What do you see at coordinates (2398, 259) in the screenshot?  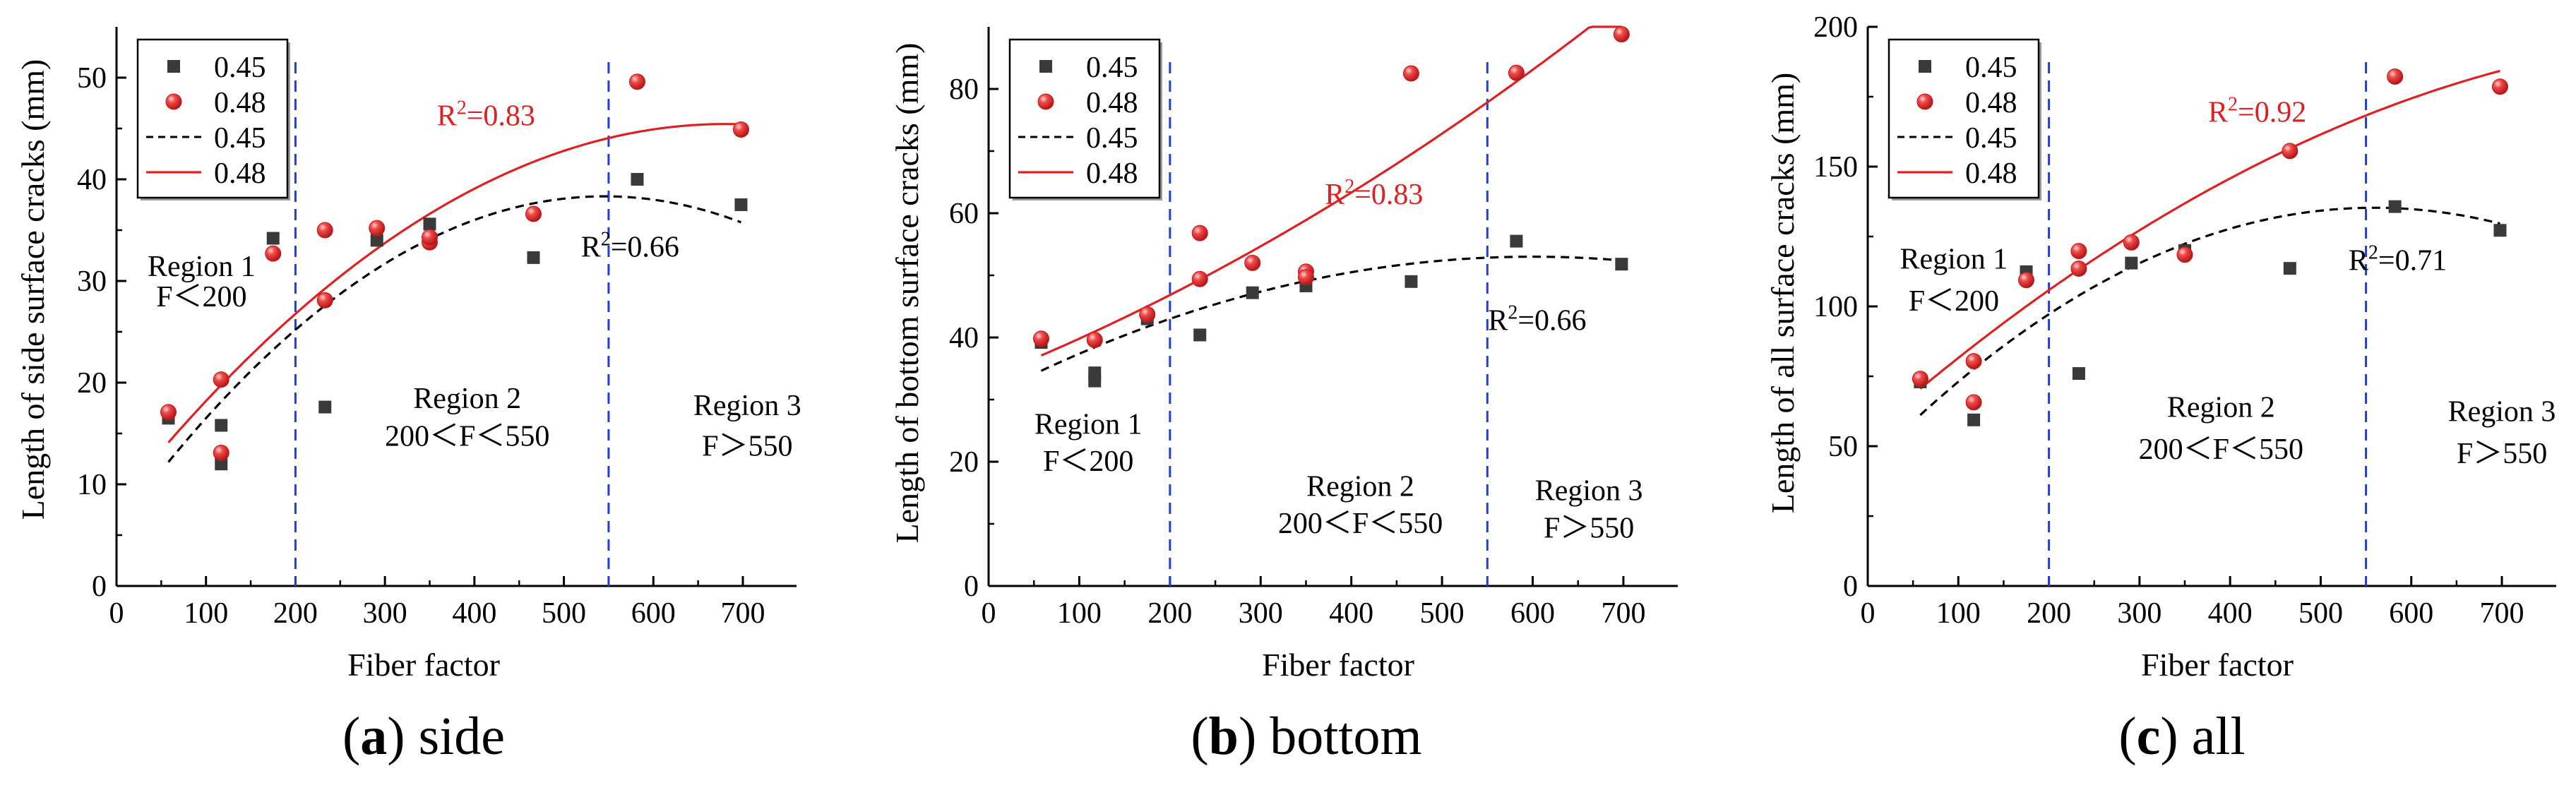 I see `r-squared-label: R2=0.71` at bounding box center [2398, 259].